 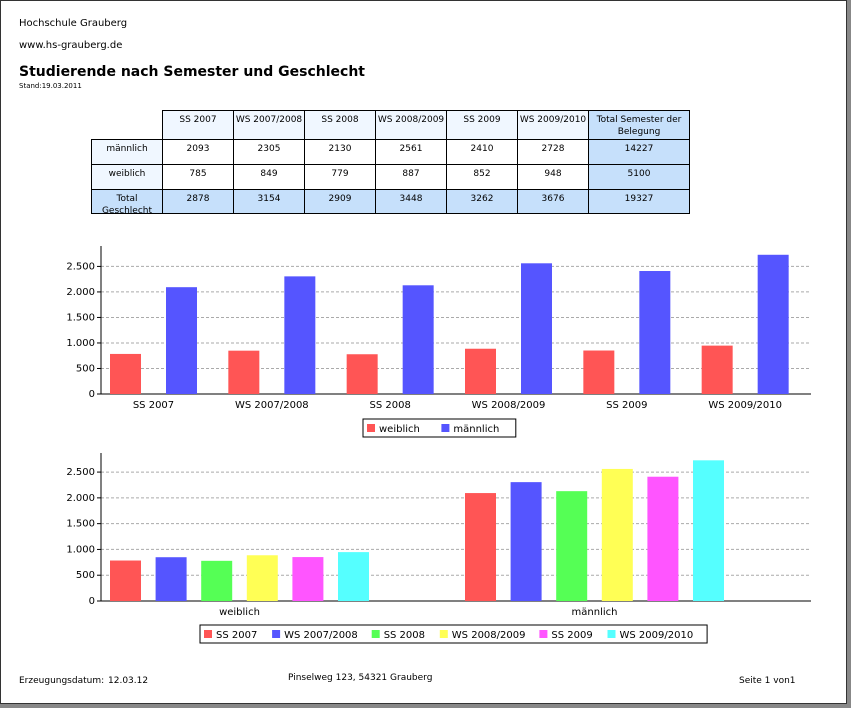 I want to click on cell: 2305, so click(x=269, y=152).